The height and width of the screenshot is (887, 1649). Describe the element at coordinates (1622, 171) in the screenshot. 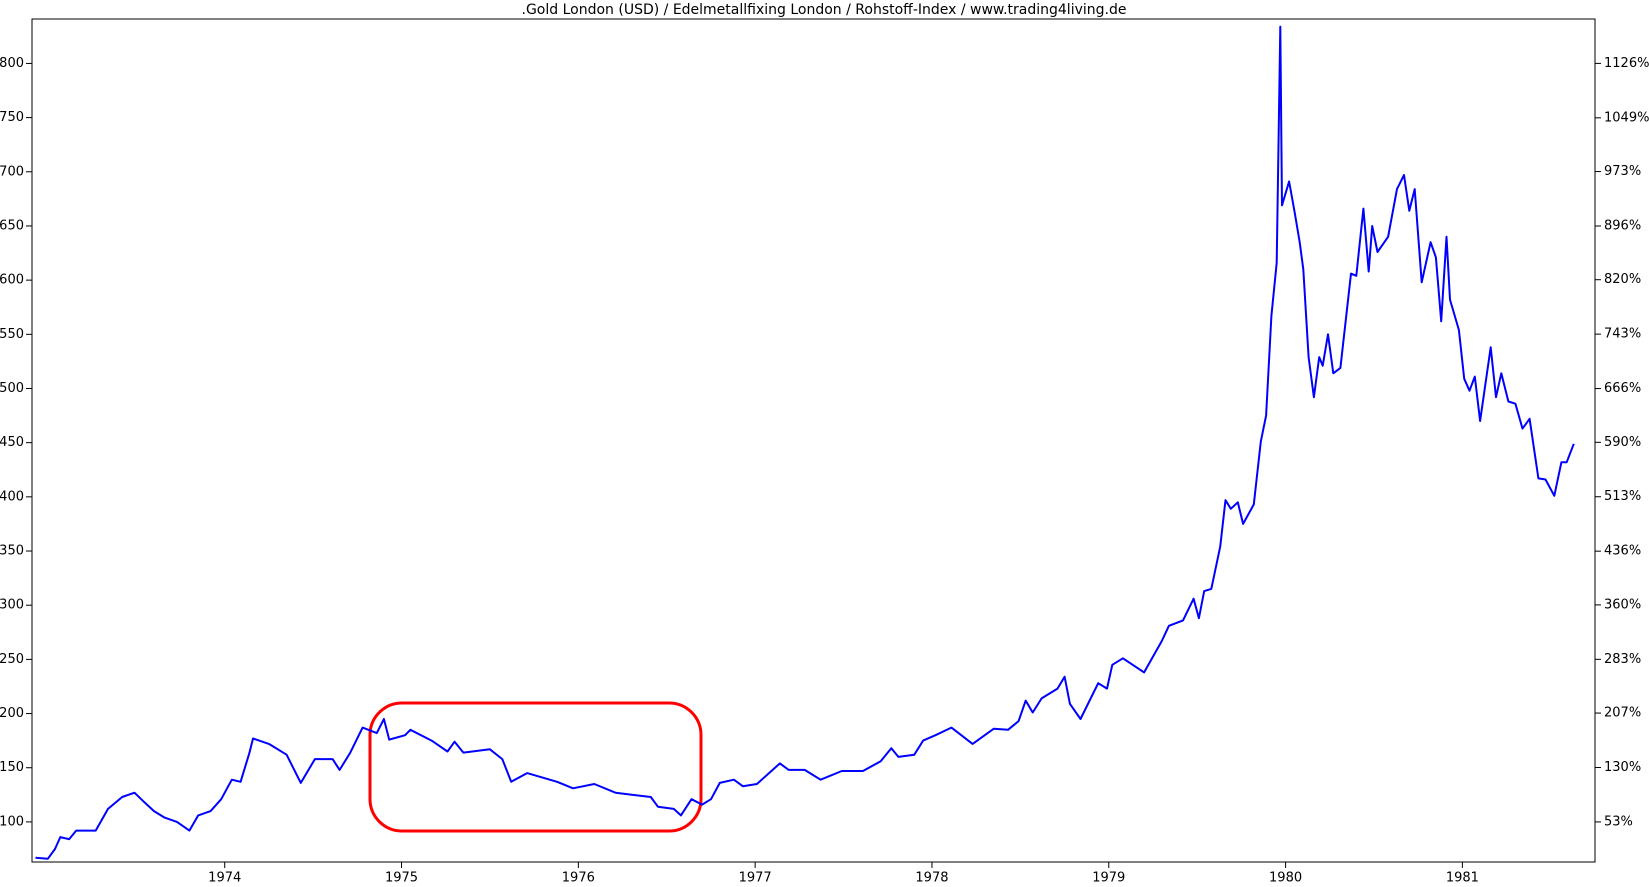

I see `y2-tick-label: 973%` at that location.